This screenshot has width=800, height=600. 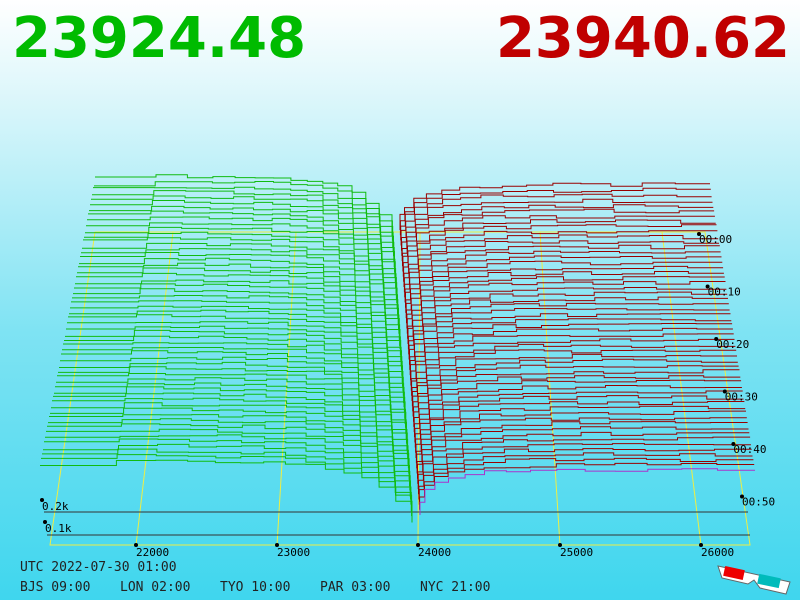 I want to click on price-label: 26000, so click(x=717, y=552).